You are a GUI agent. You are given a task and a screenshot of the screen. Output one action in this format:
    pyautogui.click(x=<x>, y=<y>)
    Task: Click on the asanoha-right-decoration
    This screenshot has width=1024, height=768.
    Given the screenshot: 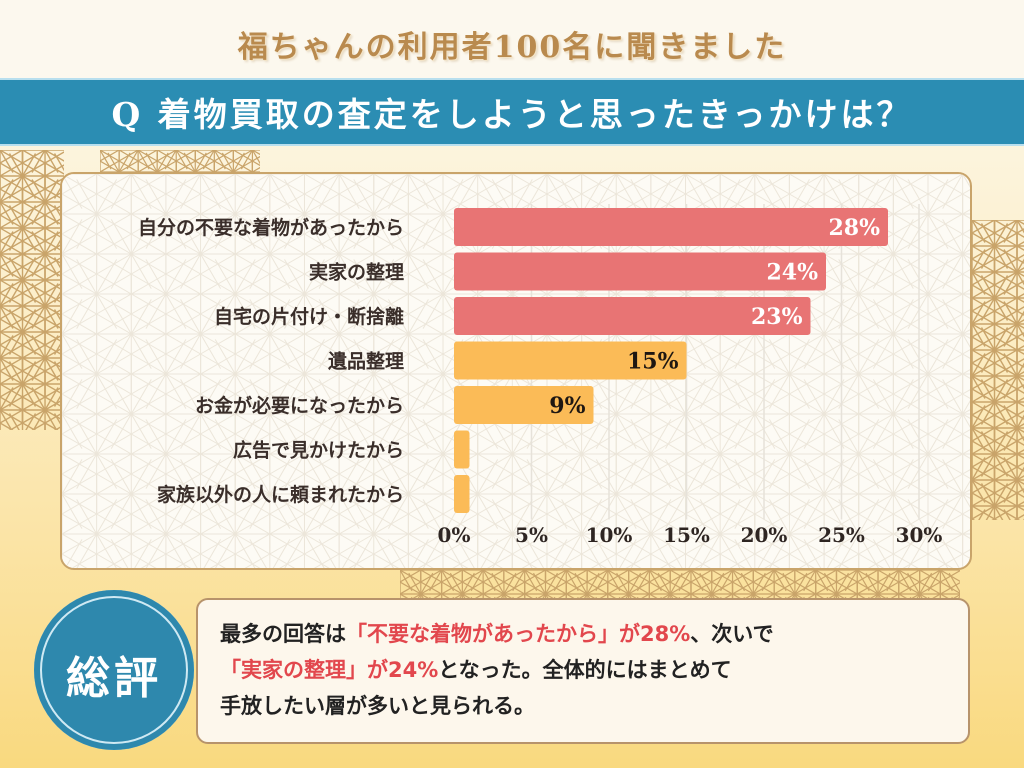 What is the action you would take?
    pyautogui.click(x=998, y=370)
    